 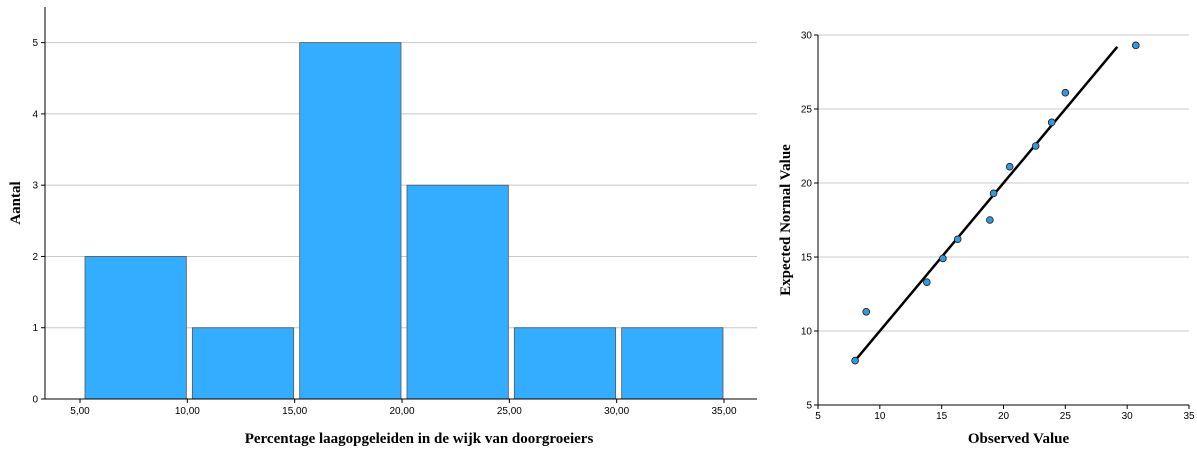 I want to click on qq-x-axis-title: Observed Value, so click(x=1019, y=439).